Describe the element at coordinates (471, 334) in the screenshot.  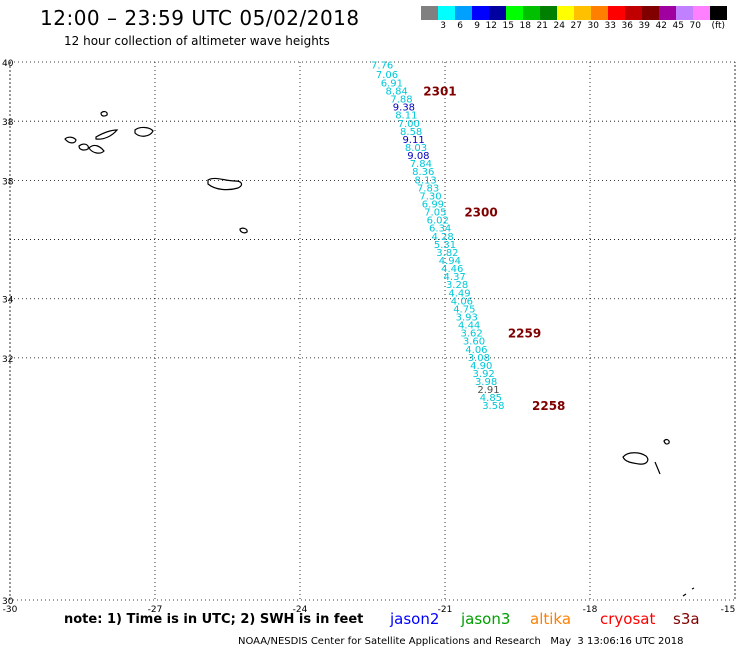
I see `wave-height-value: 3.62` at that location.